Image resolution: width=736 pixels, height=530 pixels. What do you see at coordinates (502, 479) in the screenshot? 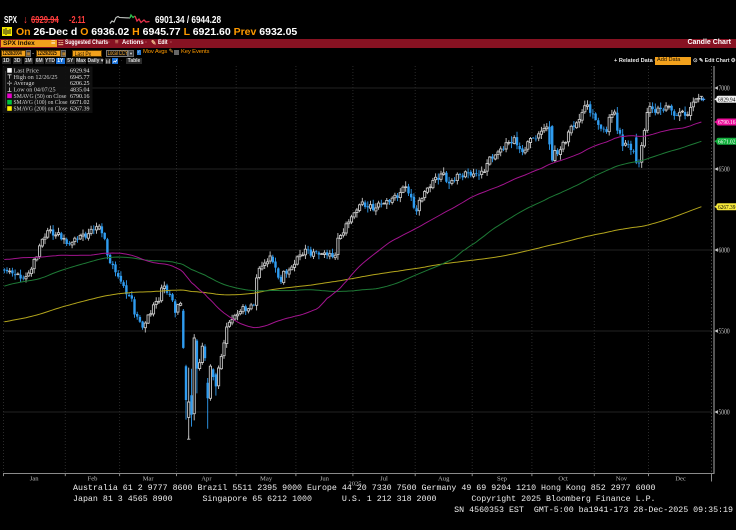
I see `svg-text: Sep` at bounding box center [502, 479].